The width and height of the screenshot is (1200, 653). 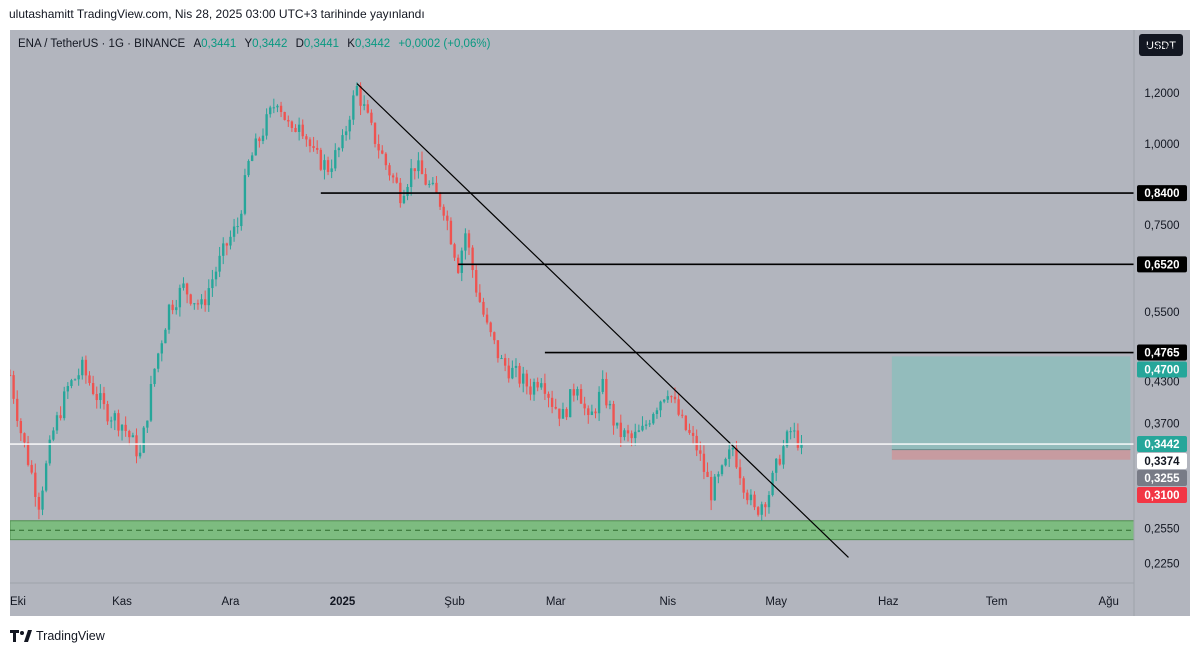 What do you see at coordinates (219, 44) in the screenshot?
I see `open-value: 0,3441` at bounding box center [219, 44].